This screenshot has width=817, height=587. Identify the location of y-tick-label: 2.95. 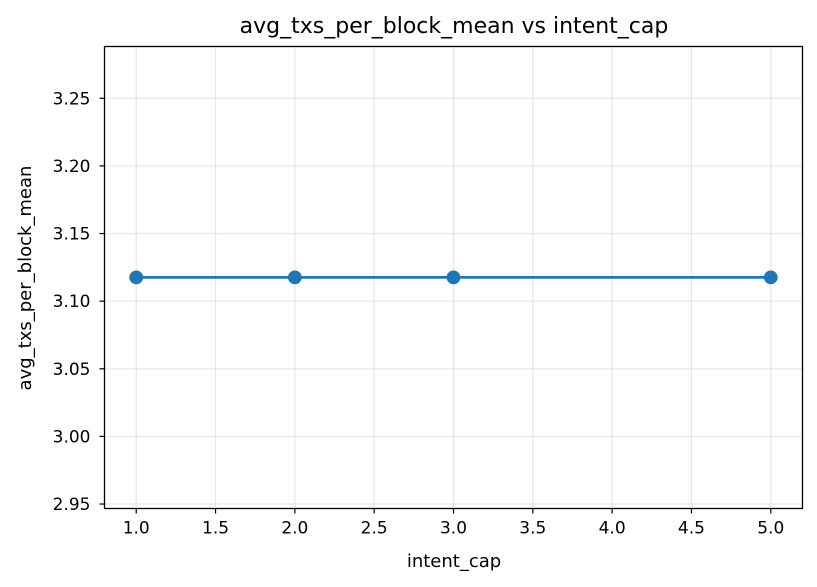
(72, 505).